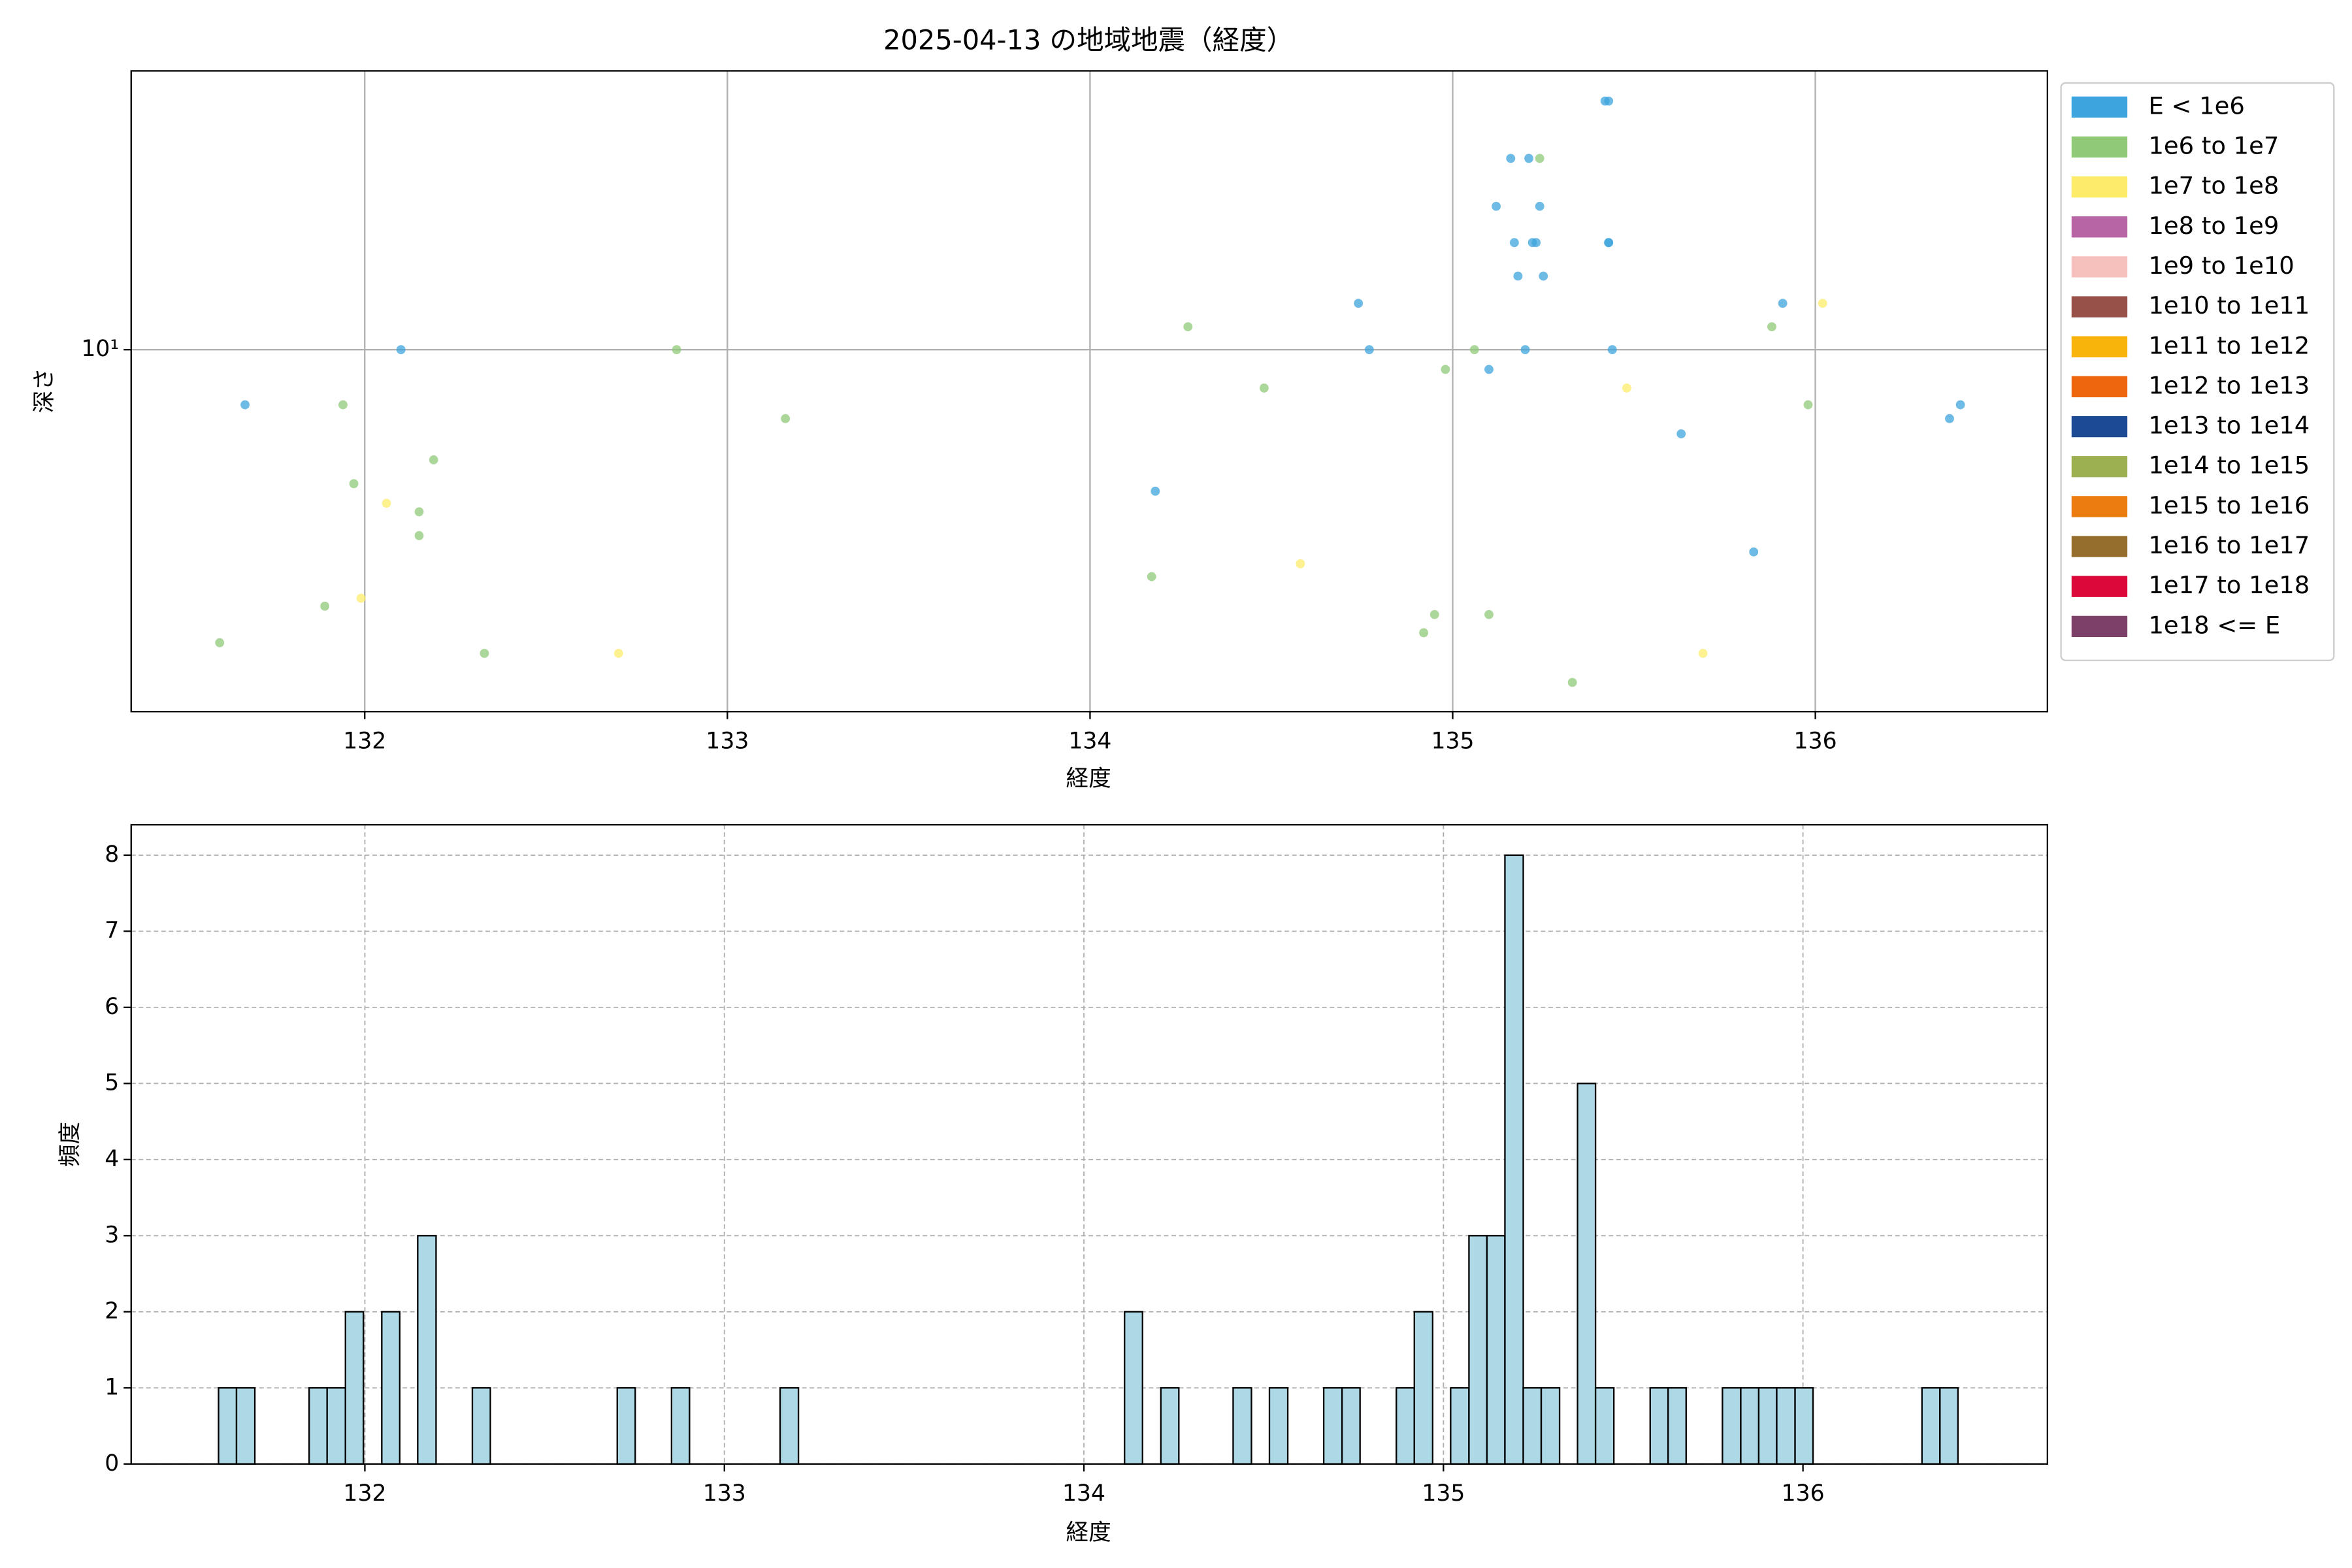  I want to click on chart-title: 2025-04-13 の地域地震（経度）, so click(1088, 40).